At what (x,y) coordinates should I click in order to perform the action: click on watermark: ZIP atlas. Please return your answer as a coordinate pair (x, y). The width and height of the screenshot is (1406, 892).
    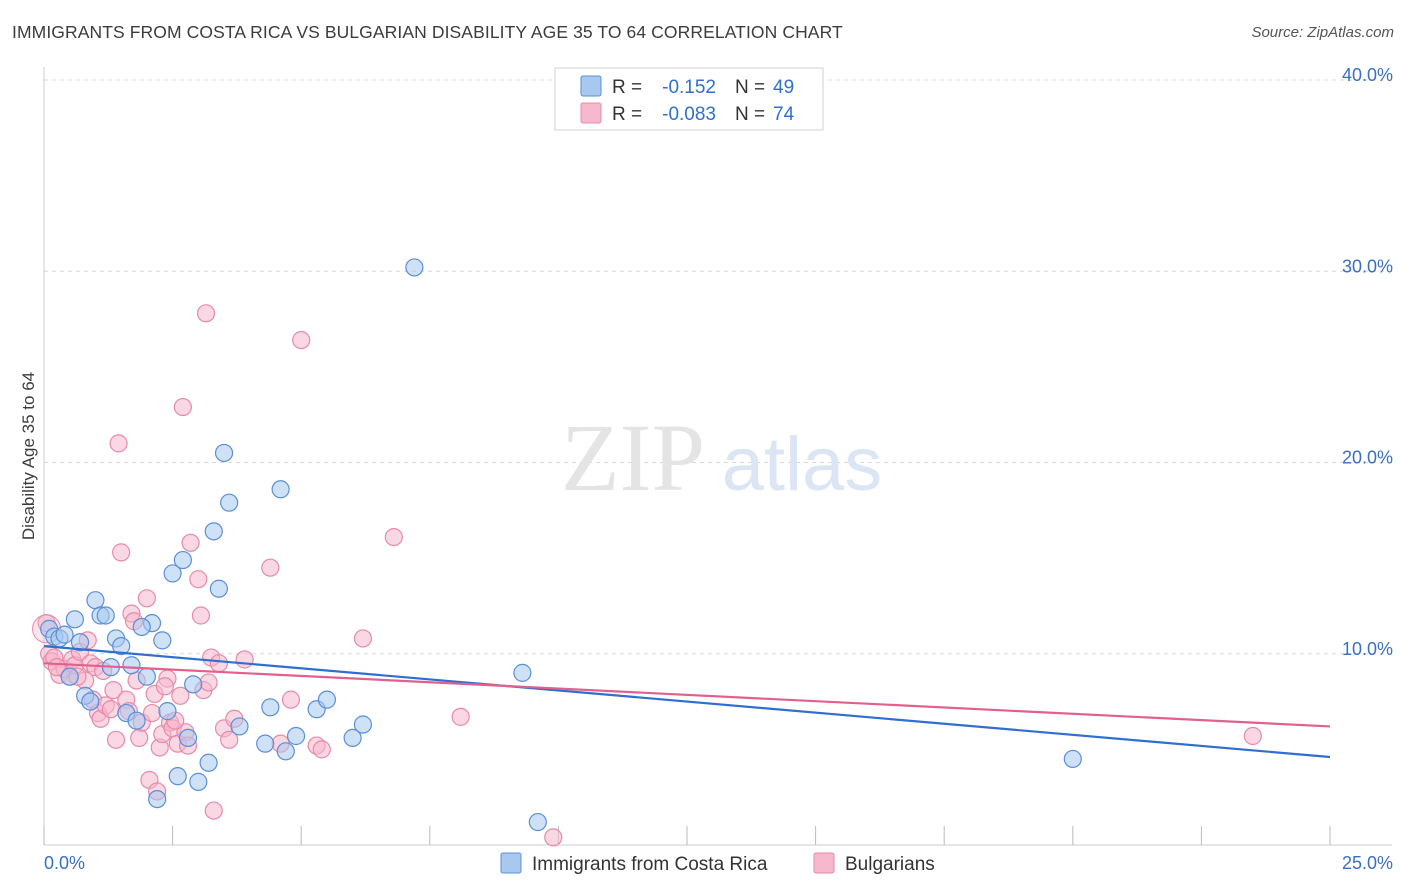
    Looking at the image, I should click on (721, 457).